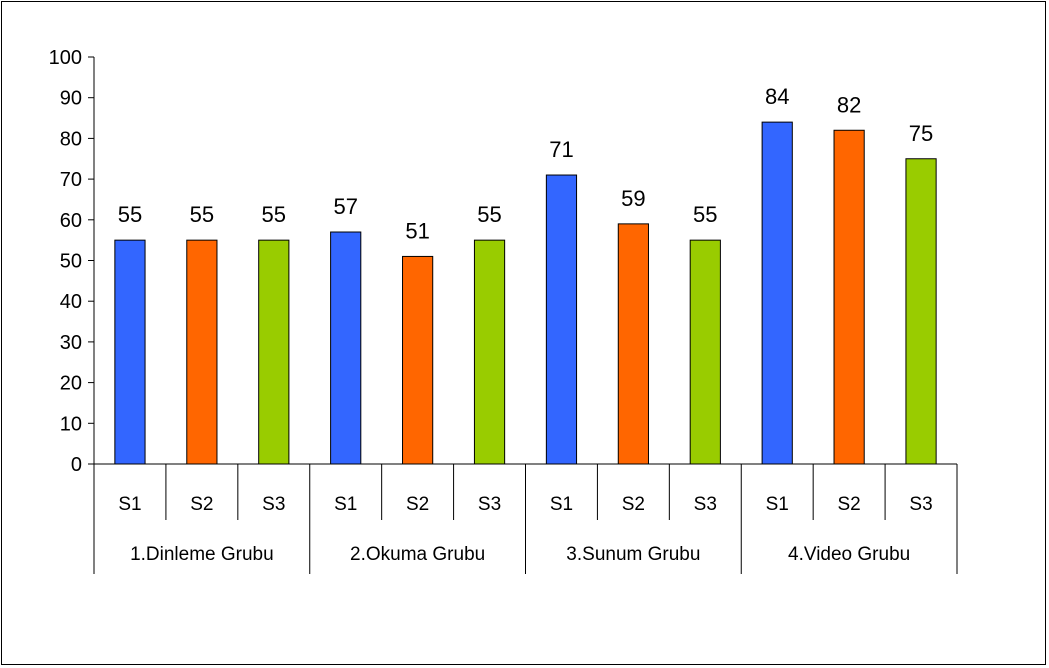 This screenshot has width=1049, height=668. Describe the element at coordinates (65, 58) in the screenshot. I see `y-tick-label: 100` at that location.